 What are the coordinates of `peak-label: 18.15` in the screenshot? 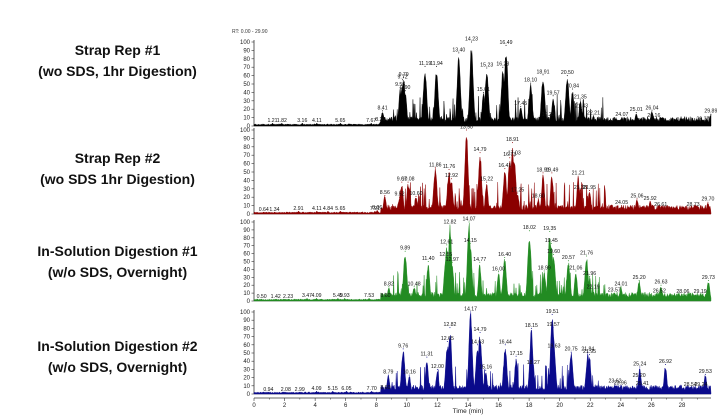 It's located at (531, 326).